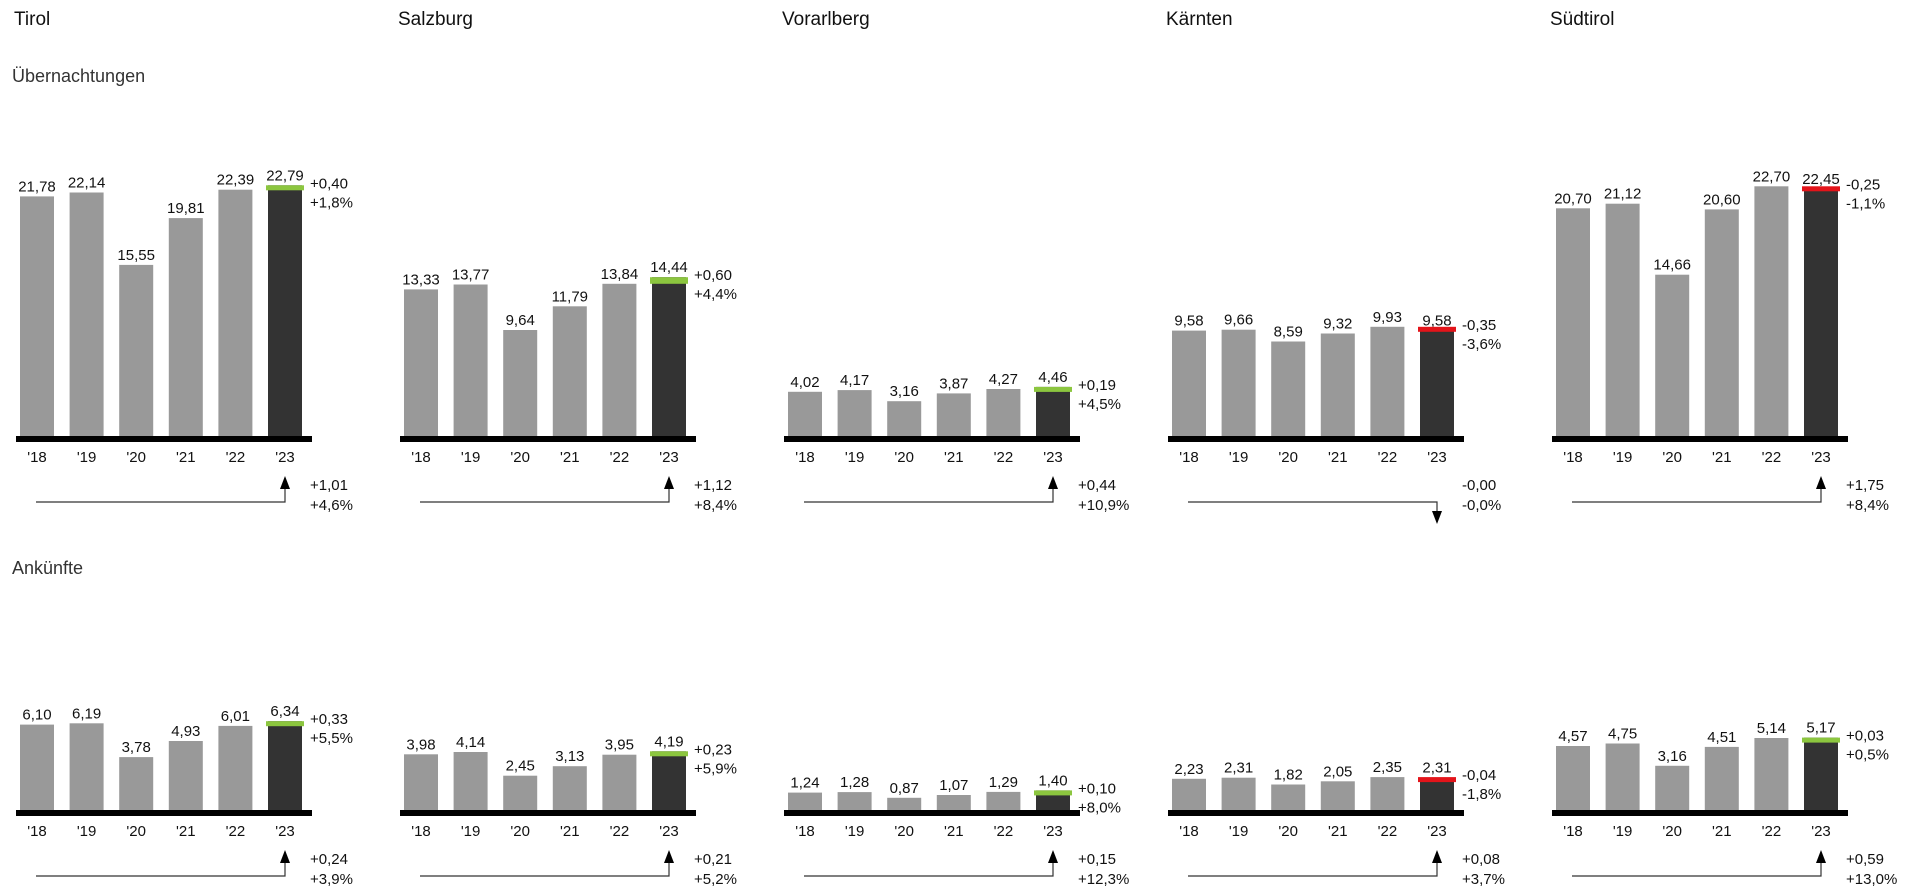 The height and width of the screenshot is (886, 1914). What do you see at coordinates (904, 788) in the screenshot?
I see `value-label: 0,87` at bounding box center [904, 788].